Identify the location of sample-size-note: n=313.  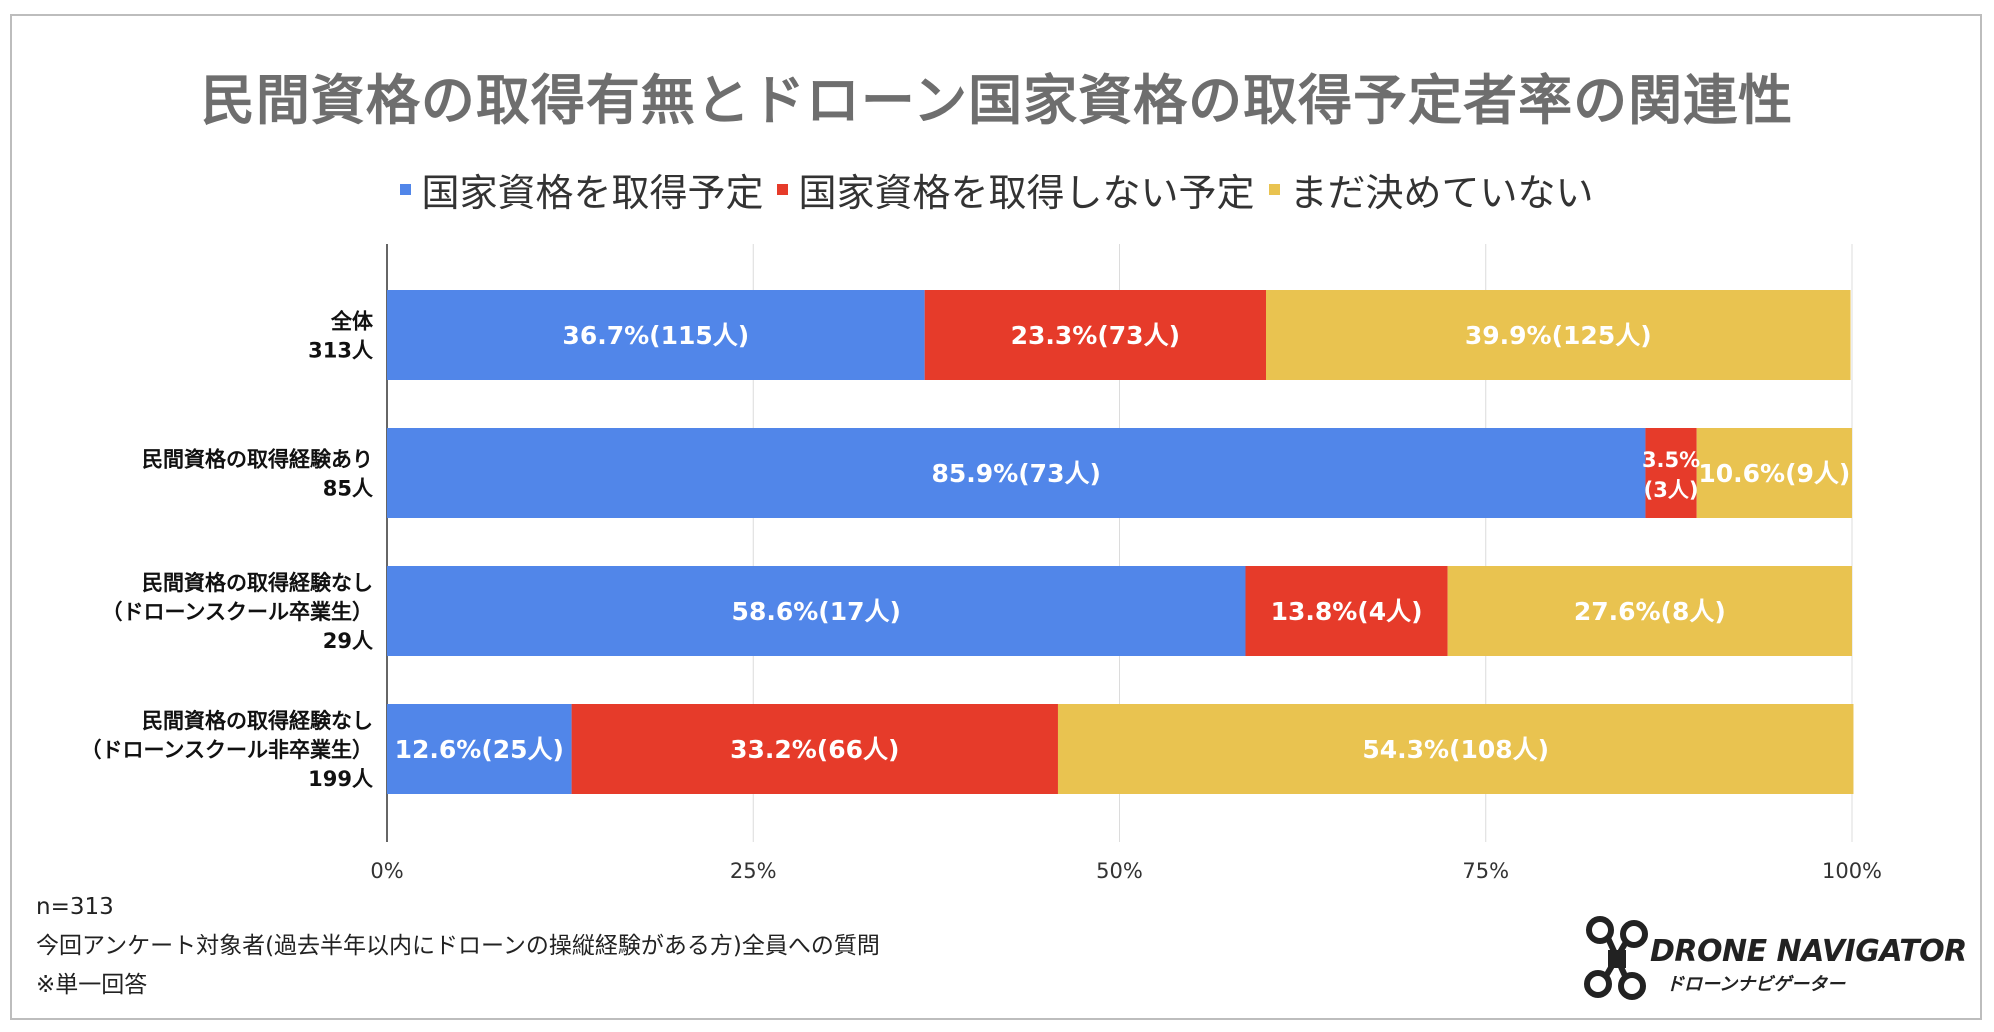
(75, 907).